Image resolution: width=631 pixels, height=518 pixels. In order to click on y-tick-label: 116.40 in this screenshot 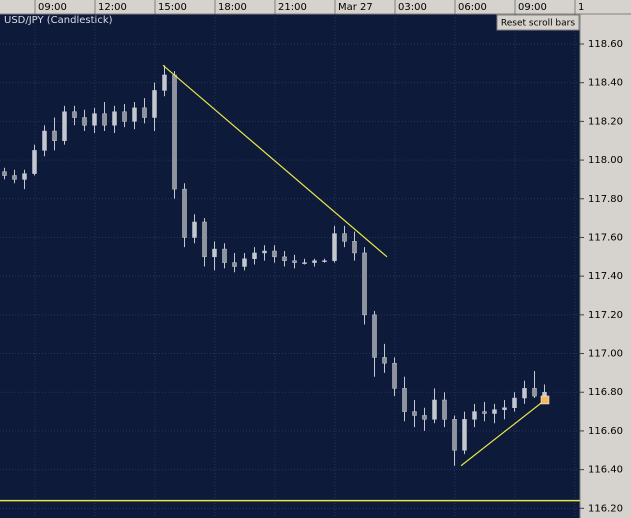, I will do `click(605, 470)`.